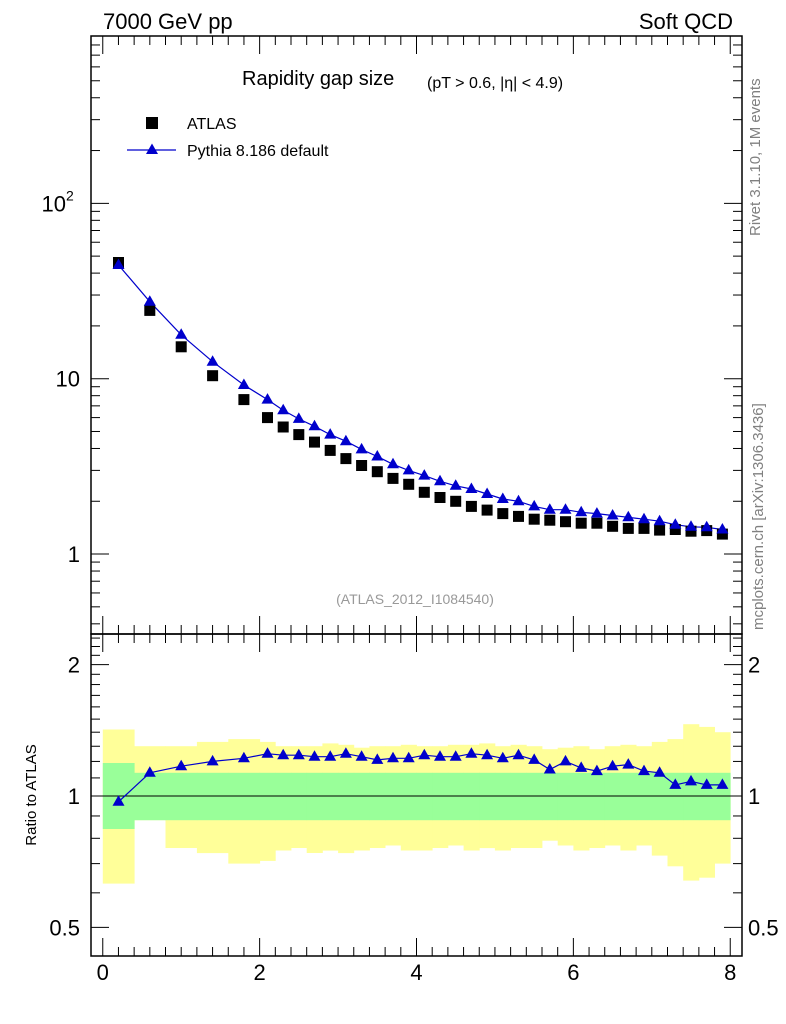  What do you see at coordinates (31, 794) in the screenshot?
I see `ratio-y-axis-label: Ratio to ATLAS` at bounding box center [31, 794].